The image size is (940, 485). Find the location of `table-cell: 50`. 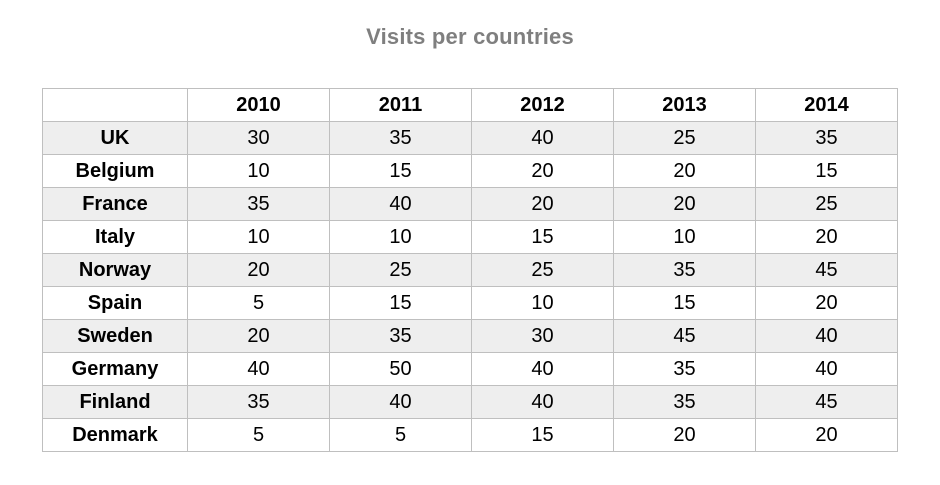

table-cell: 50 is located at coordinates (400, 369).